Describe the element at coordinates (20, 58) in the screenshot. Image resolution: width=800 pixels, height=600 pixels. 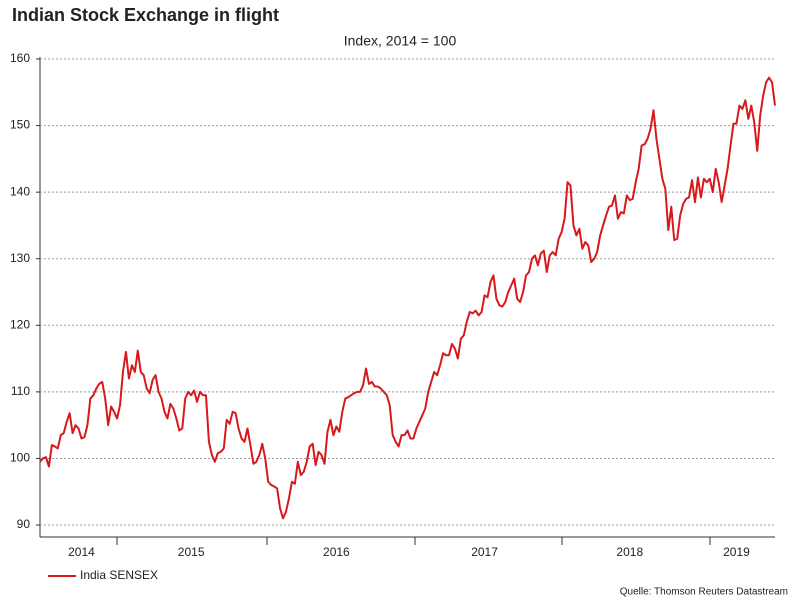
I see `y-tick-label: 160` at that location.